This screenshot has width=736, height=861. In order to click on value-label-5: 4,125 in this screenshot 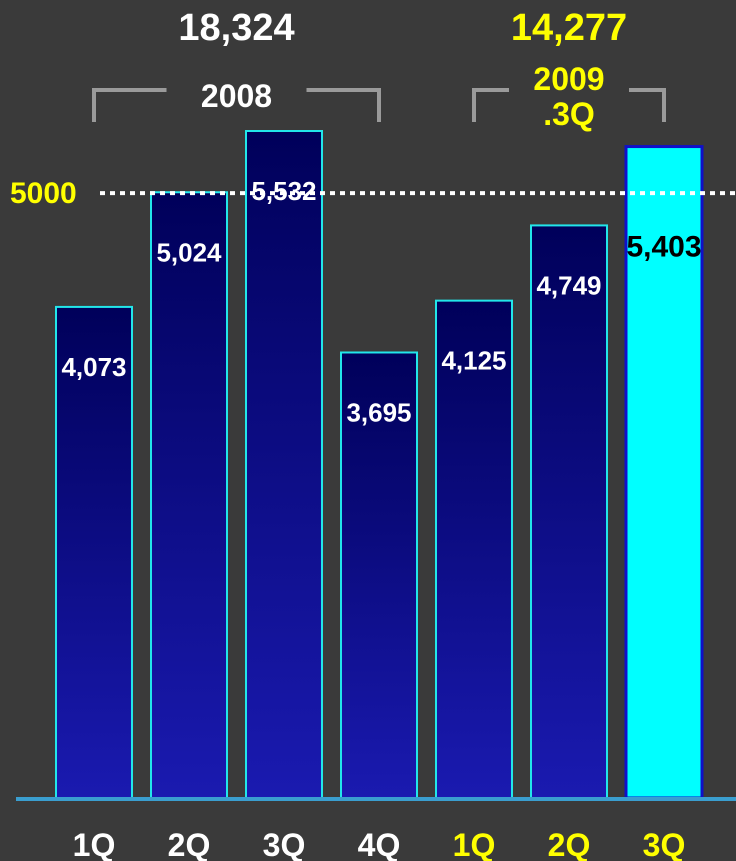, I will do `click(473, 361)`.